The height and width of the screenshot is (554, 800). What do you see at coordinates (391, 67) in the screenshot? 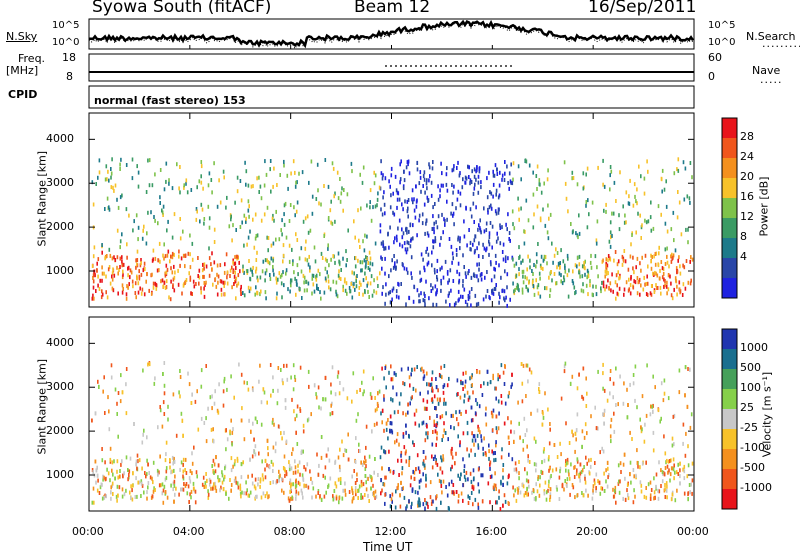
I see `freq-panel-frame` at bounding box center [391, 67].